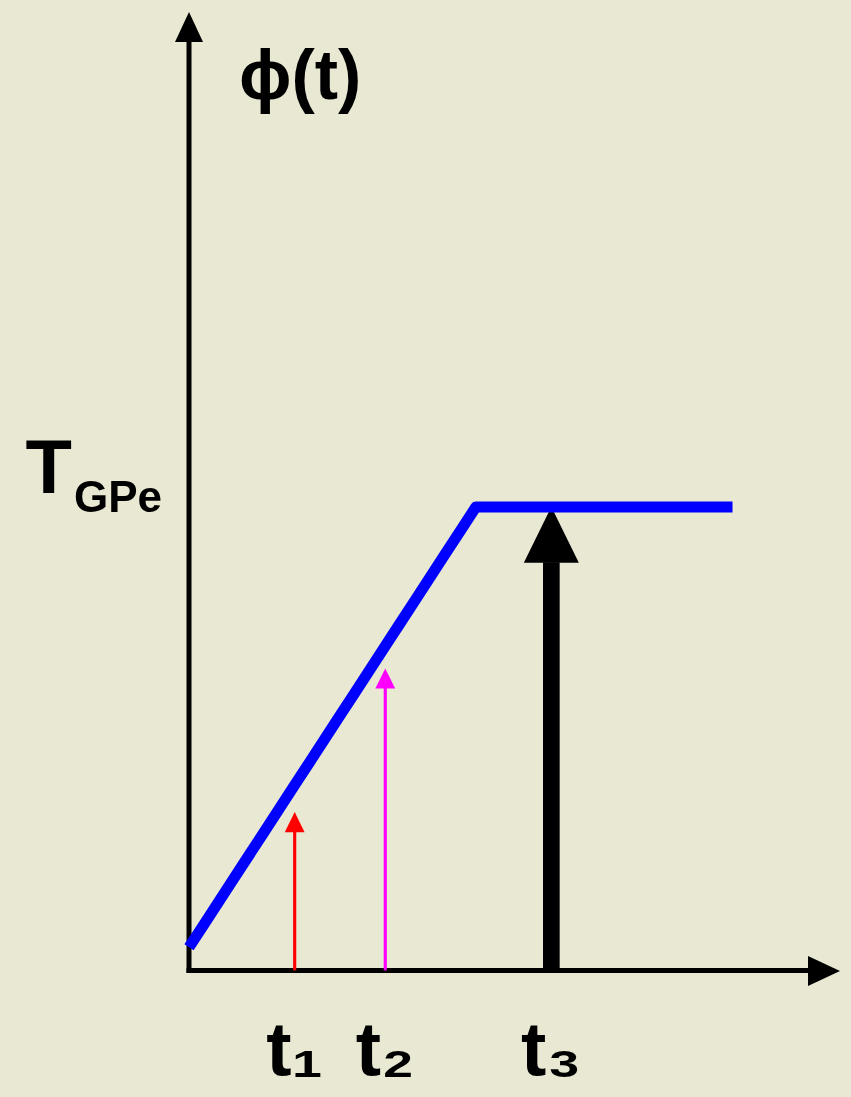 This screenshot has width=851, height=1097. I want to click on x-tick-label: t₁, so click(295, 1049).